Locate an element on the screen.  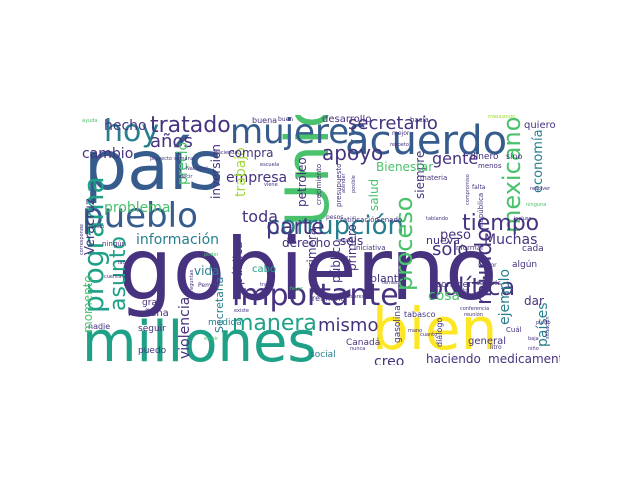
word-manera: manera is located at coordinates (274, 323).